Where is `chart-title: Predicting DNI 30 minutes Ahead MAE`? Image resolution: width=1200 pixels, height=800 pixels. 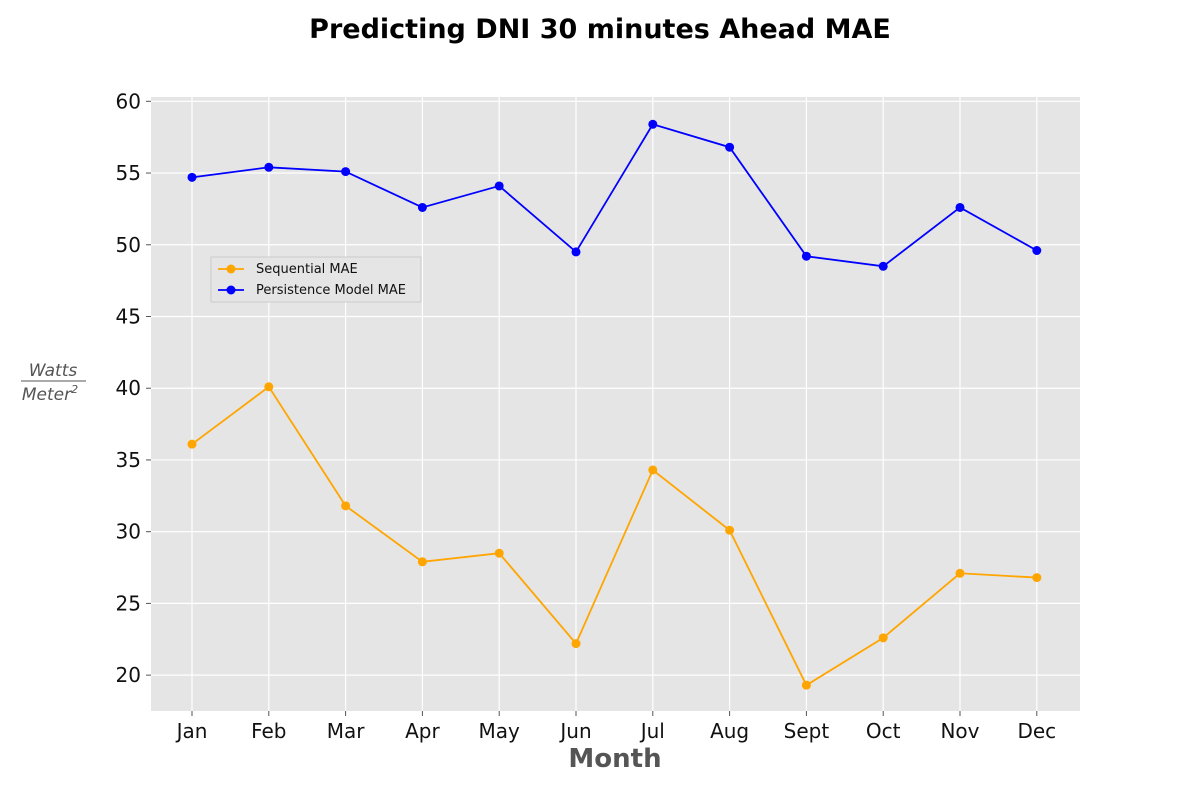 chart-title: Predicting DNI 30 minutes Ahead MAE is located at coordinates (600, 29).